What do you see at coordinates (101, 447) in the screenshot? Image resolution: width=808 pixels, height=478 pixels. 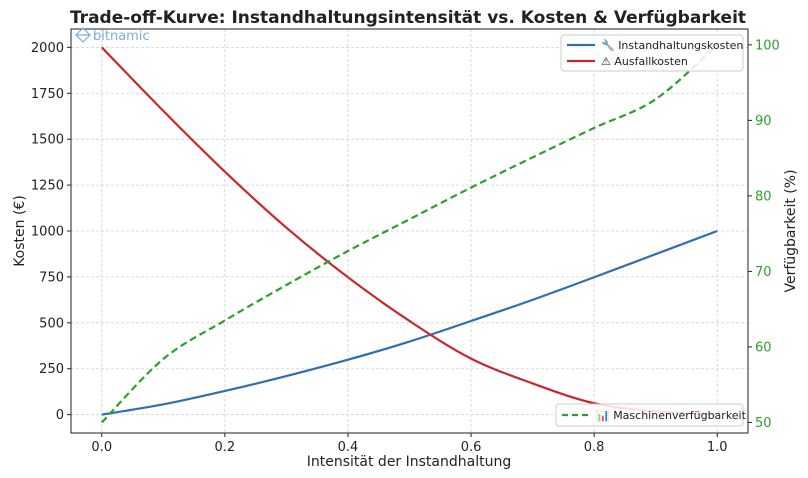 I see `x-tick-label: 0.0` at bounding box center [101, 447].